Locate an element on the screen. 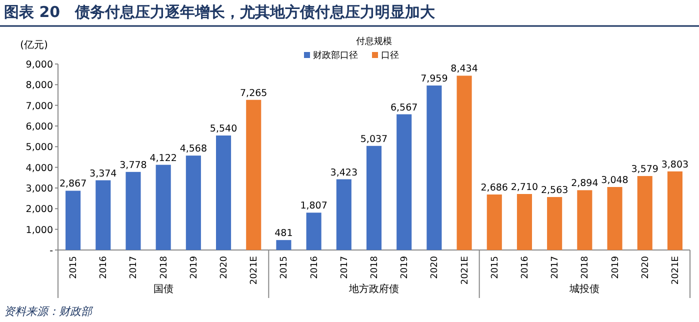 The height and width of the screenshot is (322, 699). data-label: 5,037 is located at coordinates (374, 139).